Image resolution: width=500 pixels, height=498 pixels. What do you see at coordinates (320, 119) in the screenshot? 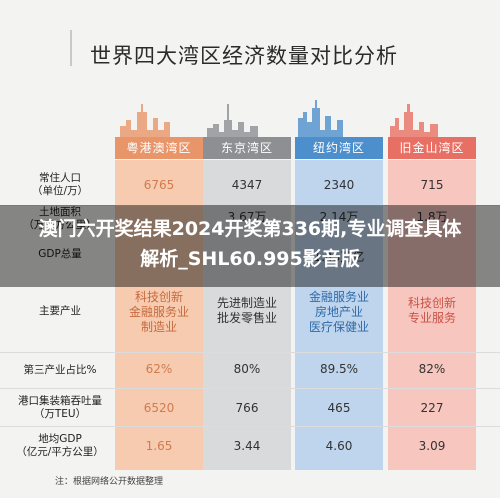
I see `skyline-ny-icon` at bounding box center [320, 119].